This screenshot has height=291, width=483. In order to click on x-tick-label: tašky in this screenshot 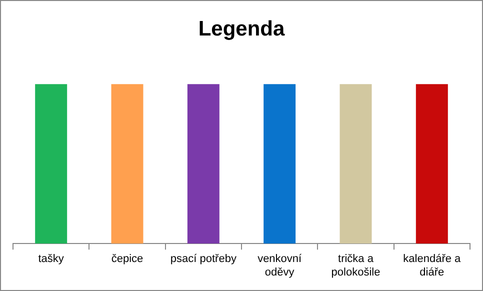, I will do `click(51, 259)`.